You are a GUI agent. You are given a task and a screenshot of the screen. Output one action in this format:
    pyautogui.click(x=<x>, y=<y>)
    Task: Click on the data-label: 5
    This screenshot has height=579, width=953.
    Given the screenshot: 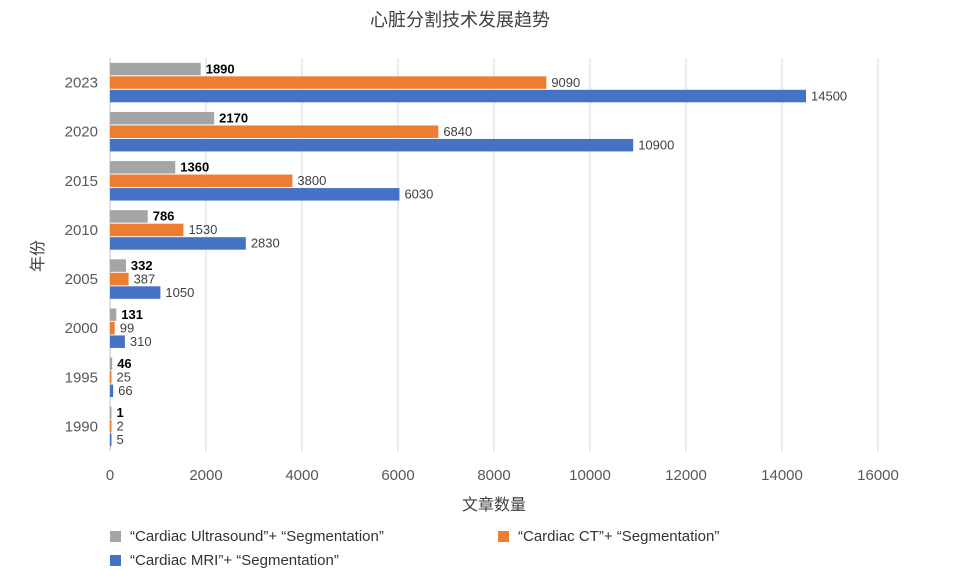 What is the action you would take?
    pyautogui.click(x=120, y=439)
    